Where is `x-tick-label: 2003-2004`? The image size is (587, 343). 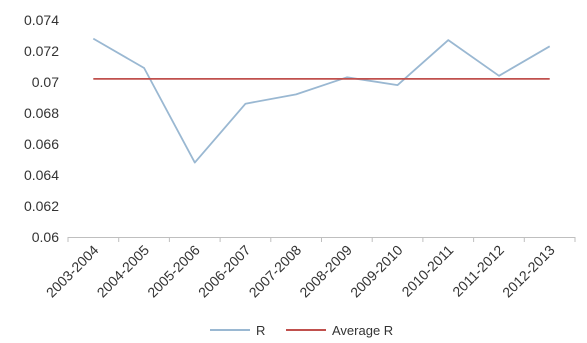 x-tick-label: 2003-2004 is located at coordinates (72, 271).